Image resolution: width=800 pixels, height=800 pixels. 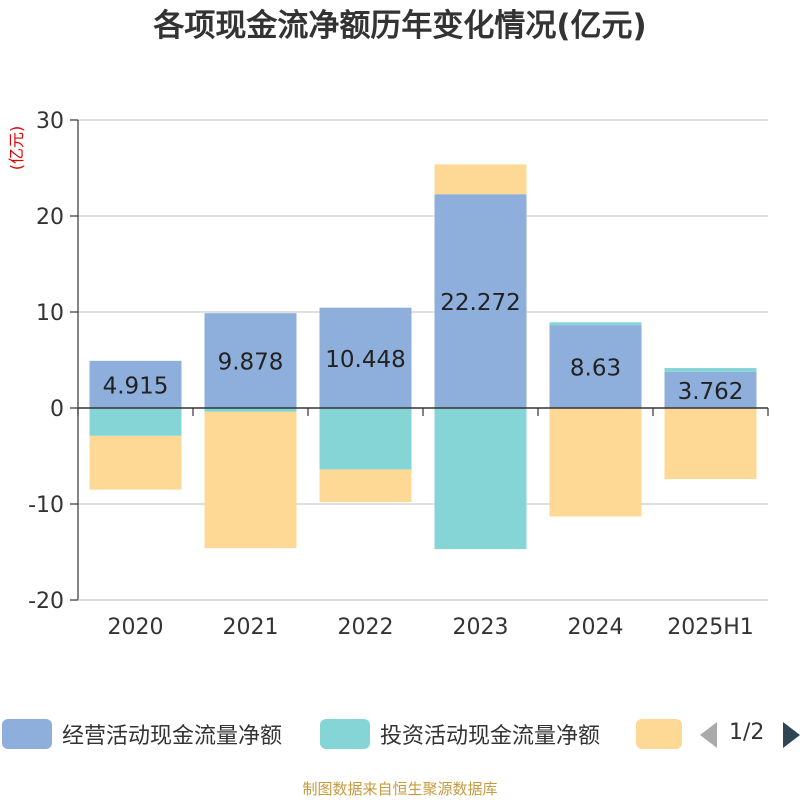 I want to click on bar-series-3-2023, so click(x=480, y=179).